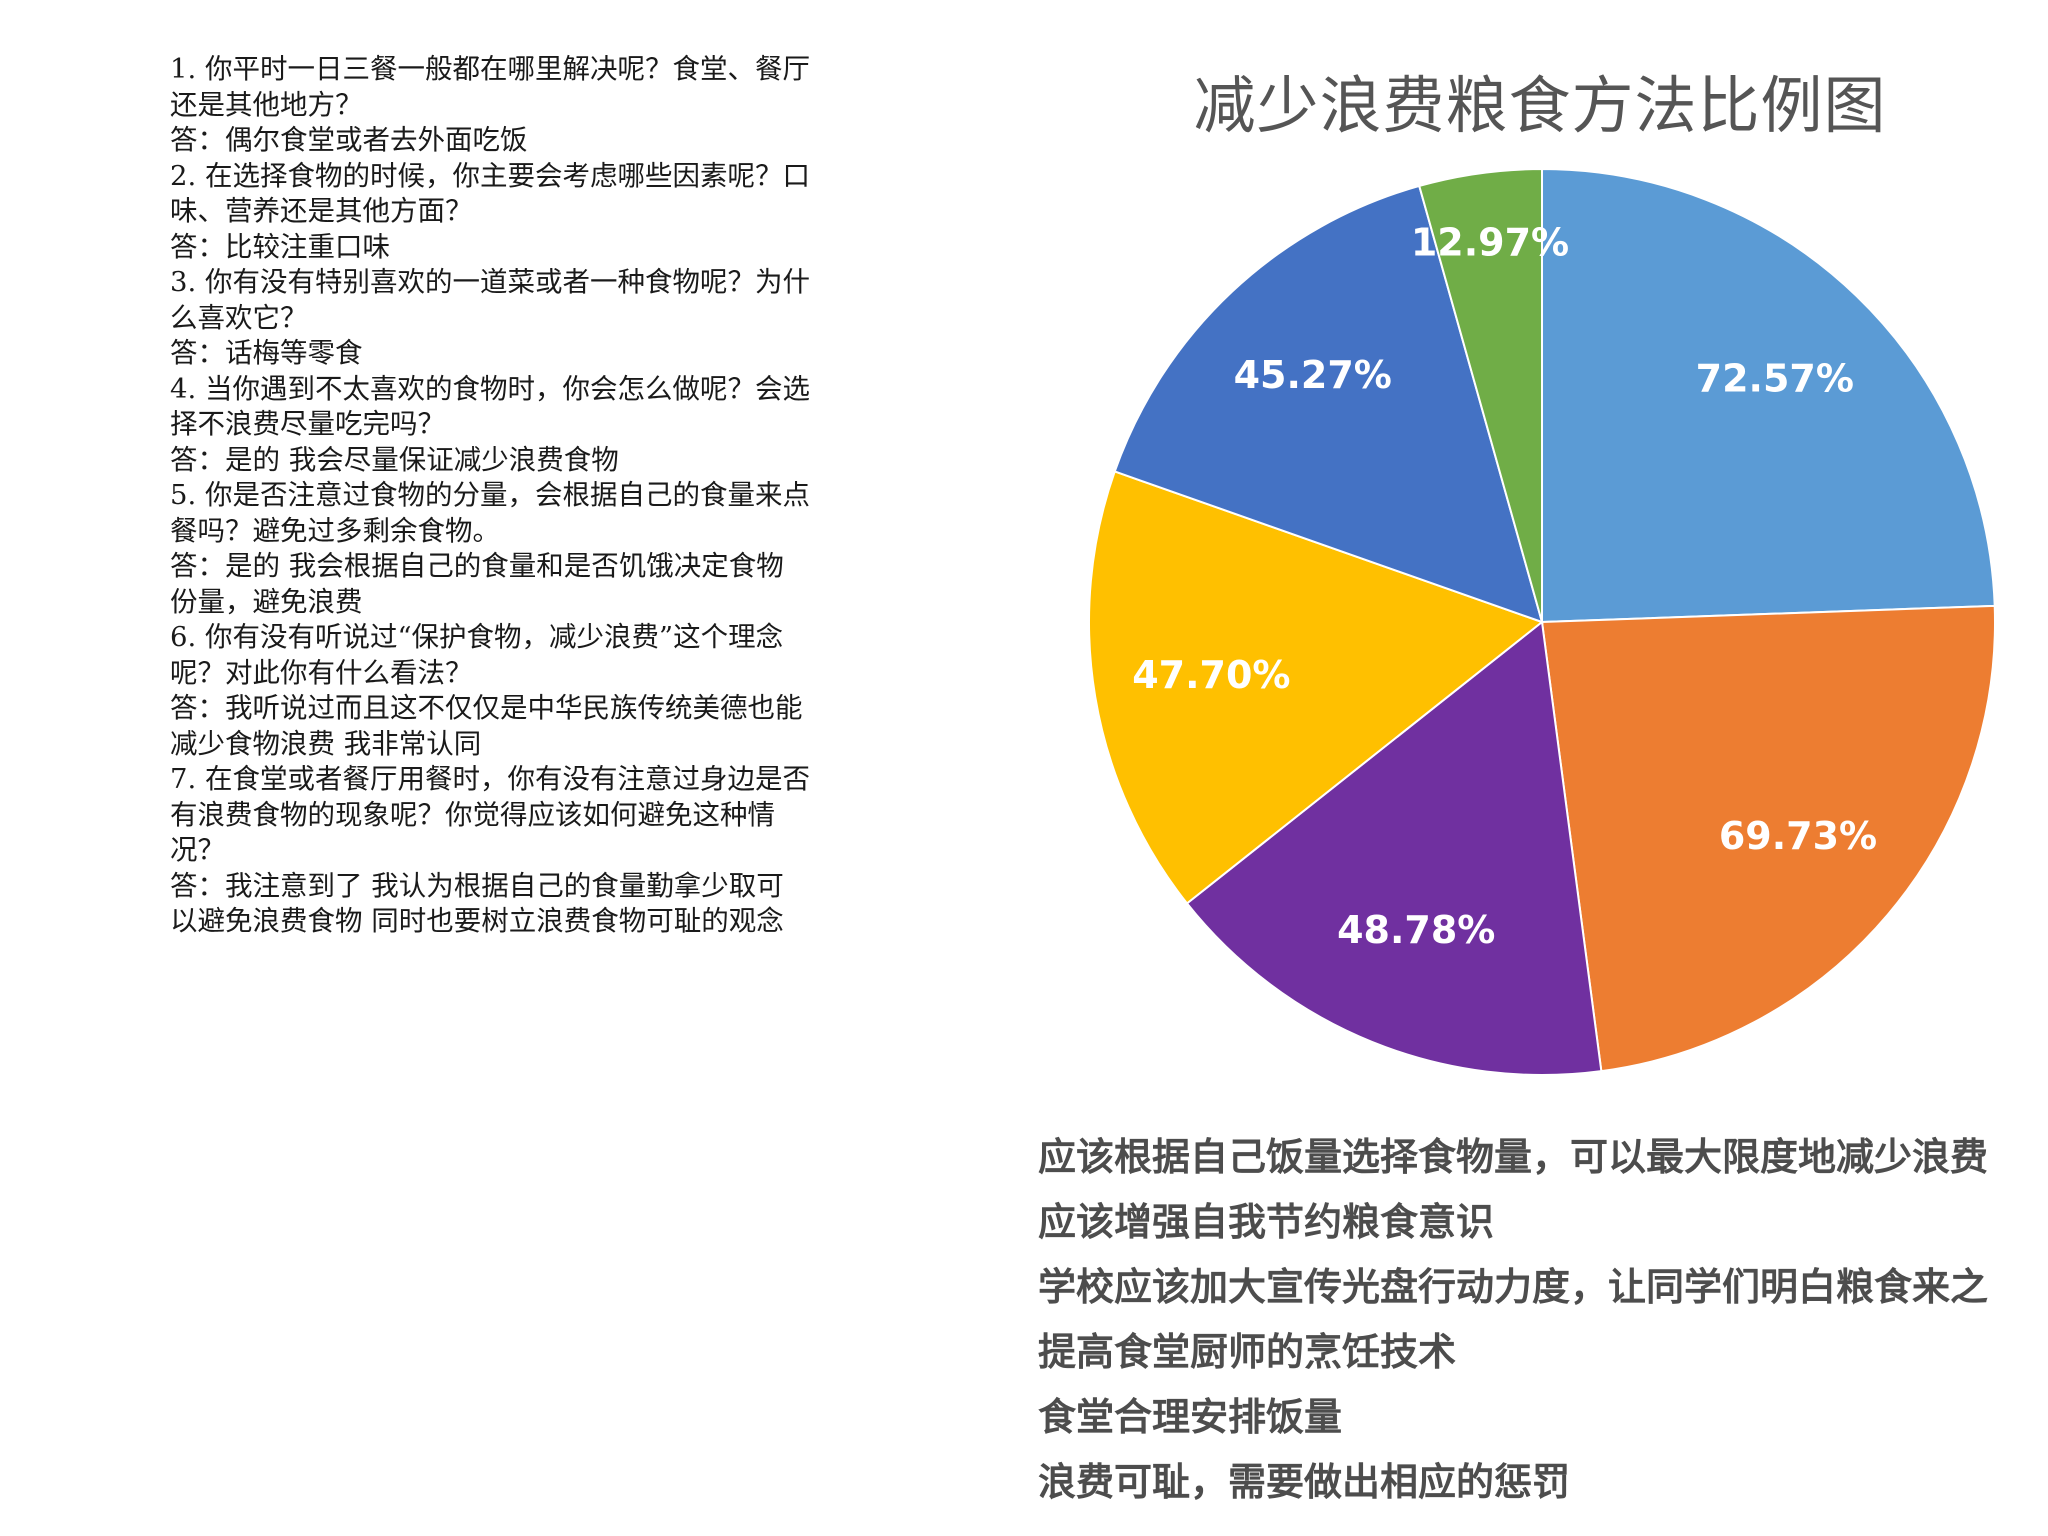 The image size is (2048, 1536). Describe the element at coordinates (477, 885) in the screenshot. I see `qa-line: 答：我注意到了 我认为根据自己的食量勤拿少取可` at that location.